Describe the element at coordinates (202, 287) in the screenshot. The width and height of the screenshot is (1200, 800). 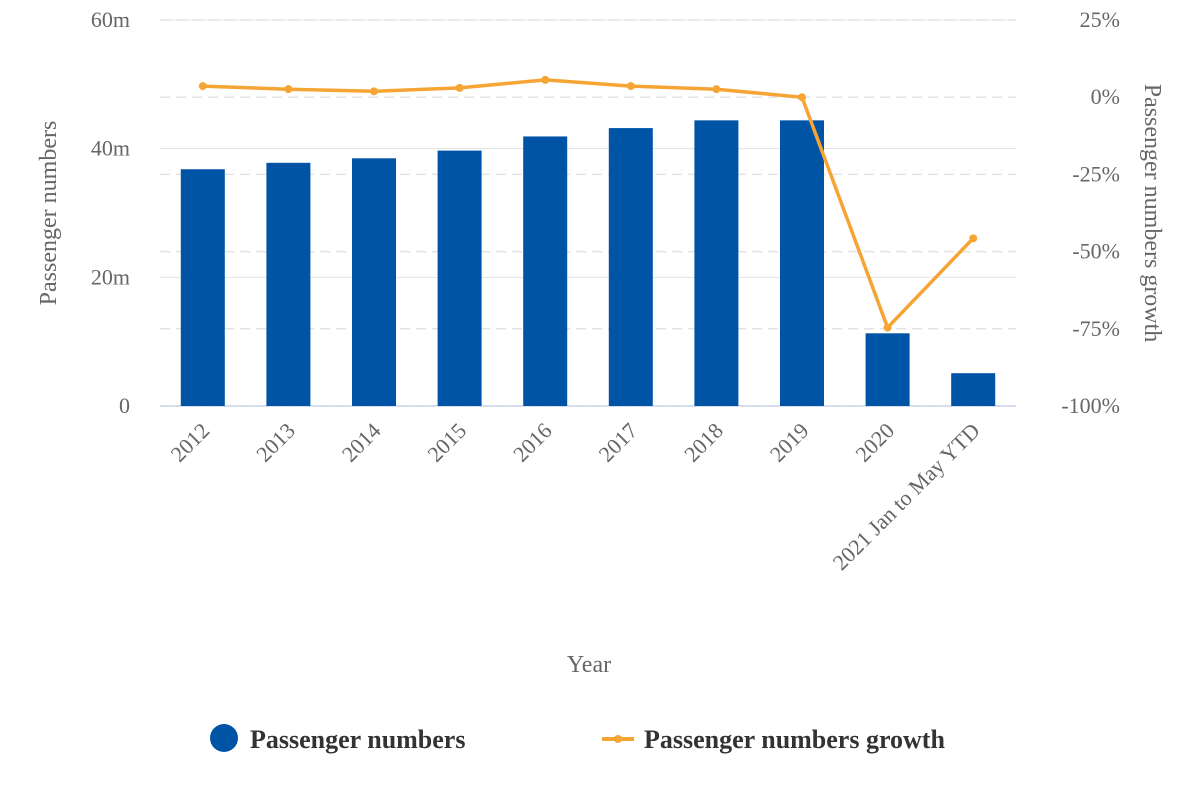
I see `bar-2012` at that location.